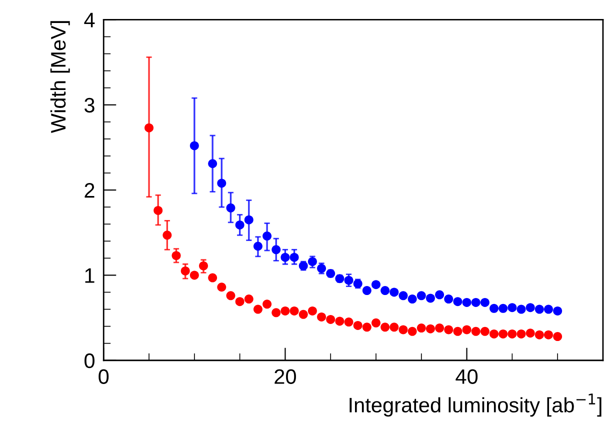 This screenshot has height=428, width=606. What do you see at coordinates (89, 105) in the screenshot?
I see `y-tick-label: 3` at bounding box center [89, 105].